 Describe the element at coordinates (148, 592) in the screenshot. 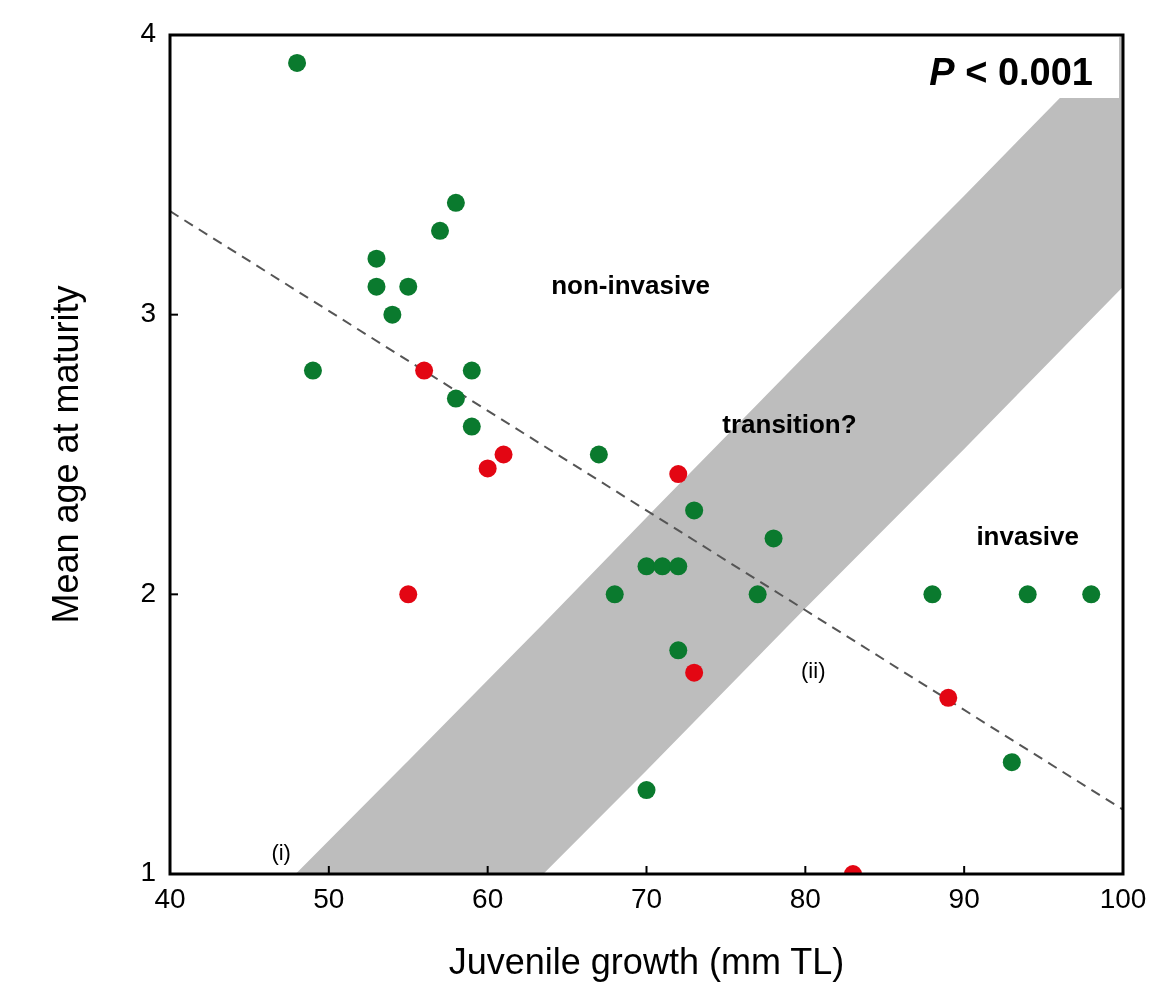

I see `y-tick-label: 2` at that location.